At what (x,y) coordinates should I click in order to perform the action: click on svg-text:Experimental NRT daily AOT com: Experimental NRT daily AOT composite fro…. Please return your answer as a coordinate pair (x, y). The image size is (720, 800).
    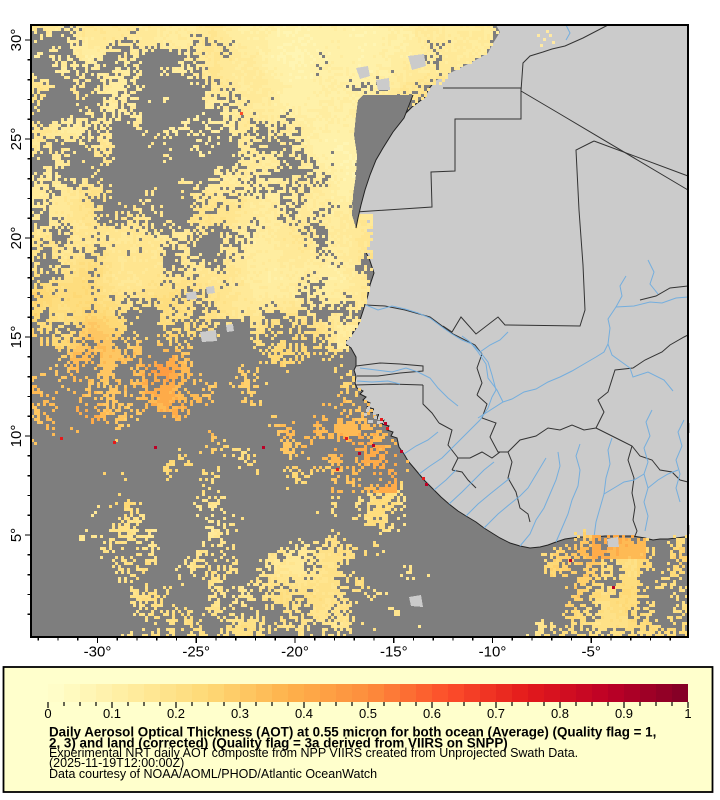
    Looking at the image, I should click on (313, 753).